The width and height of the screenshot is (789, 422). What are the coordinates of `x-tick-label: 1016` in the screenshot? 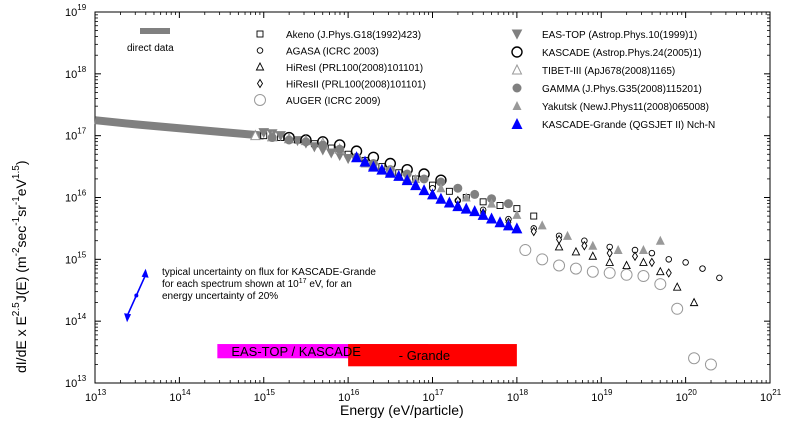 It's located at (349, 396).